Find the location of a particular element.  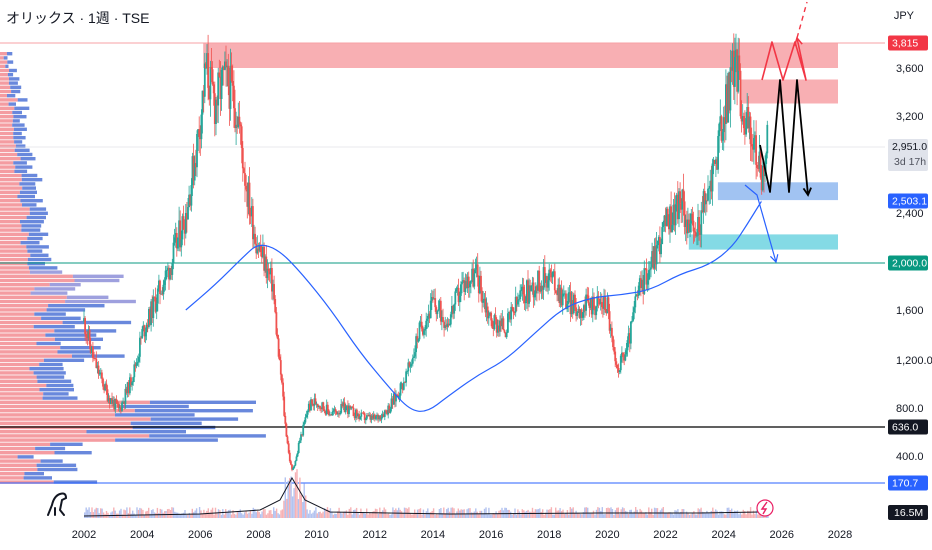

blue-down-arrow-head is located at coordinates (774, 259).